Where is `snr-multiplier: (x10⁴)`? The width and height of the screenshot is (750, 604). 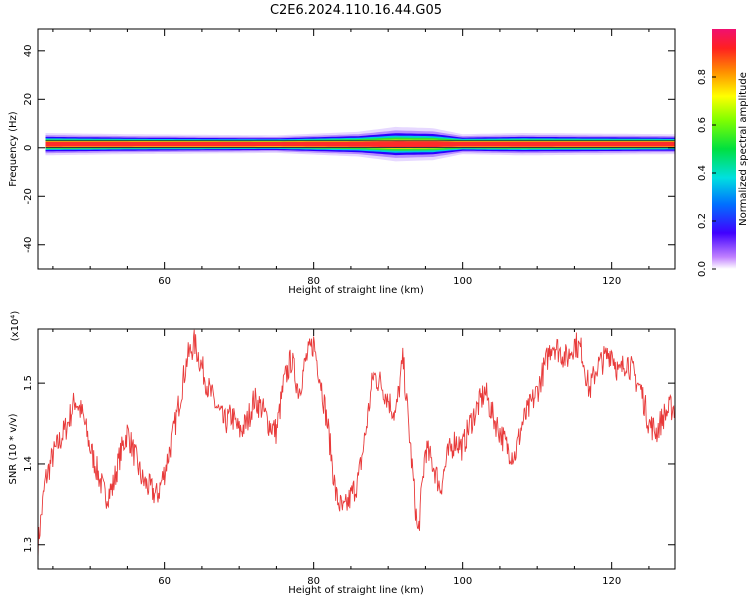 snr-multiplier: (x10⁴) is located at coordinates (15, 326).